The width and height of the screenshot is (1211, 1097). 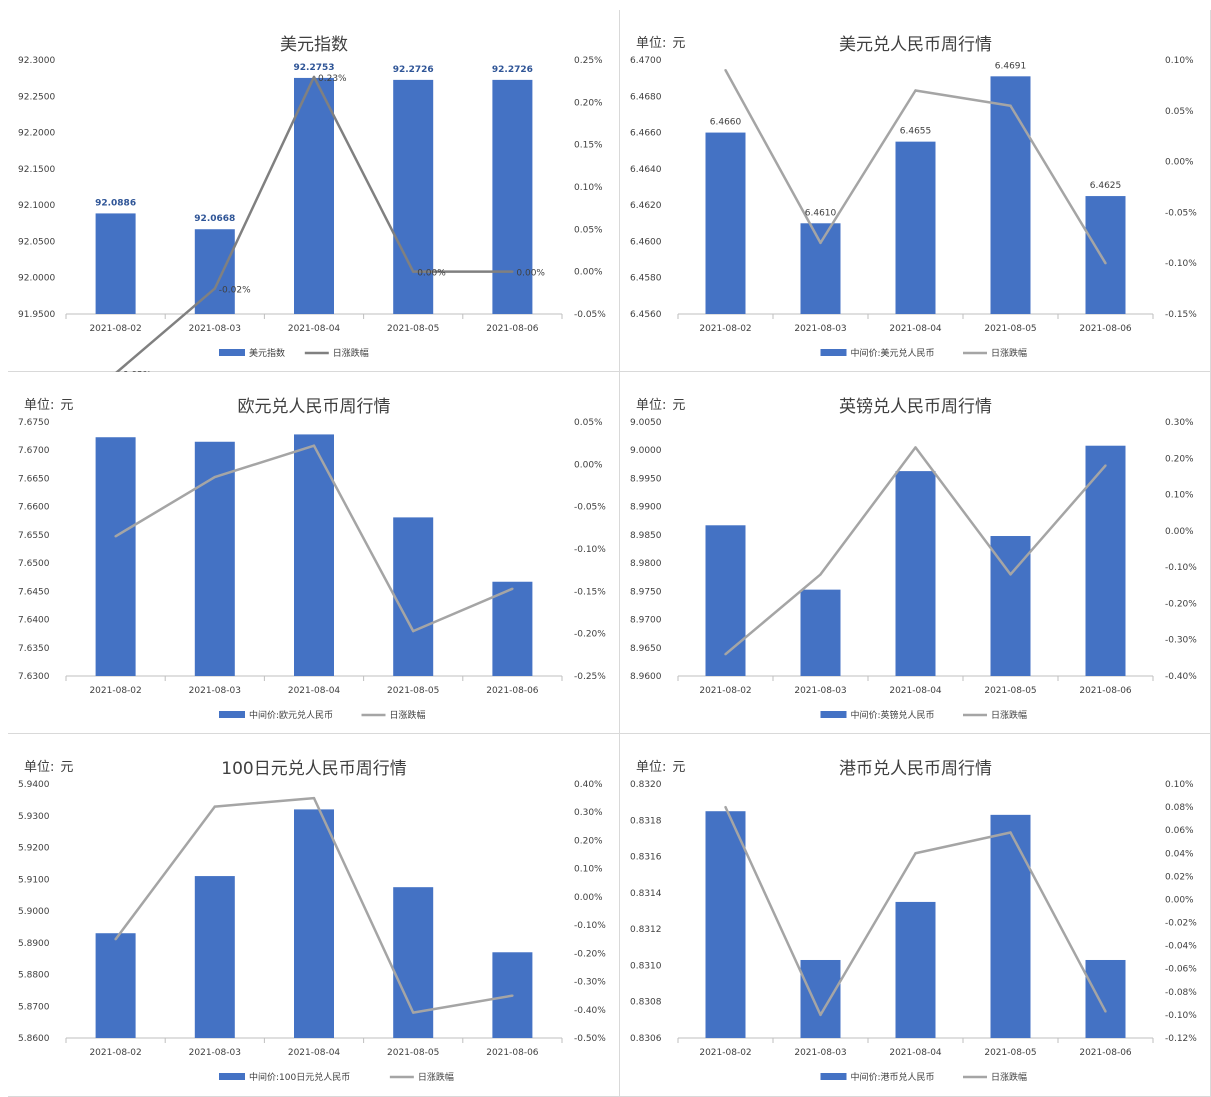 What do you see at coordinates (34, 1007) in the screenshot?
I see `left-tick-label: 5.8700` at bounding box center [34, 1007].